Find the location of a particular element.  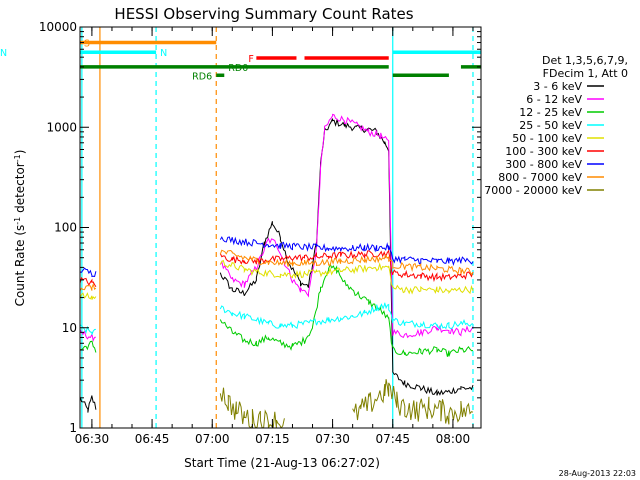

flag-label-1: N is located at coordinates (163, 53).